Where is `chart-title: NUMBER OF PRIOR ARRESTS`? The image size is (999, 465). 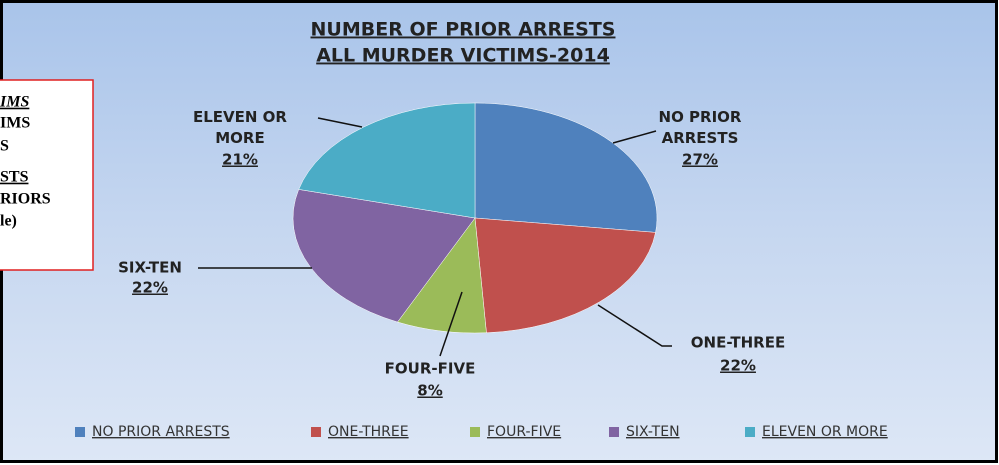 chart-title: NUMBER OF PRIOR ARRESTS is located at coordinates (463, 30).